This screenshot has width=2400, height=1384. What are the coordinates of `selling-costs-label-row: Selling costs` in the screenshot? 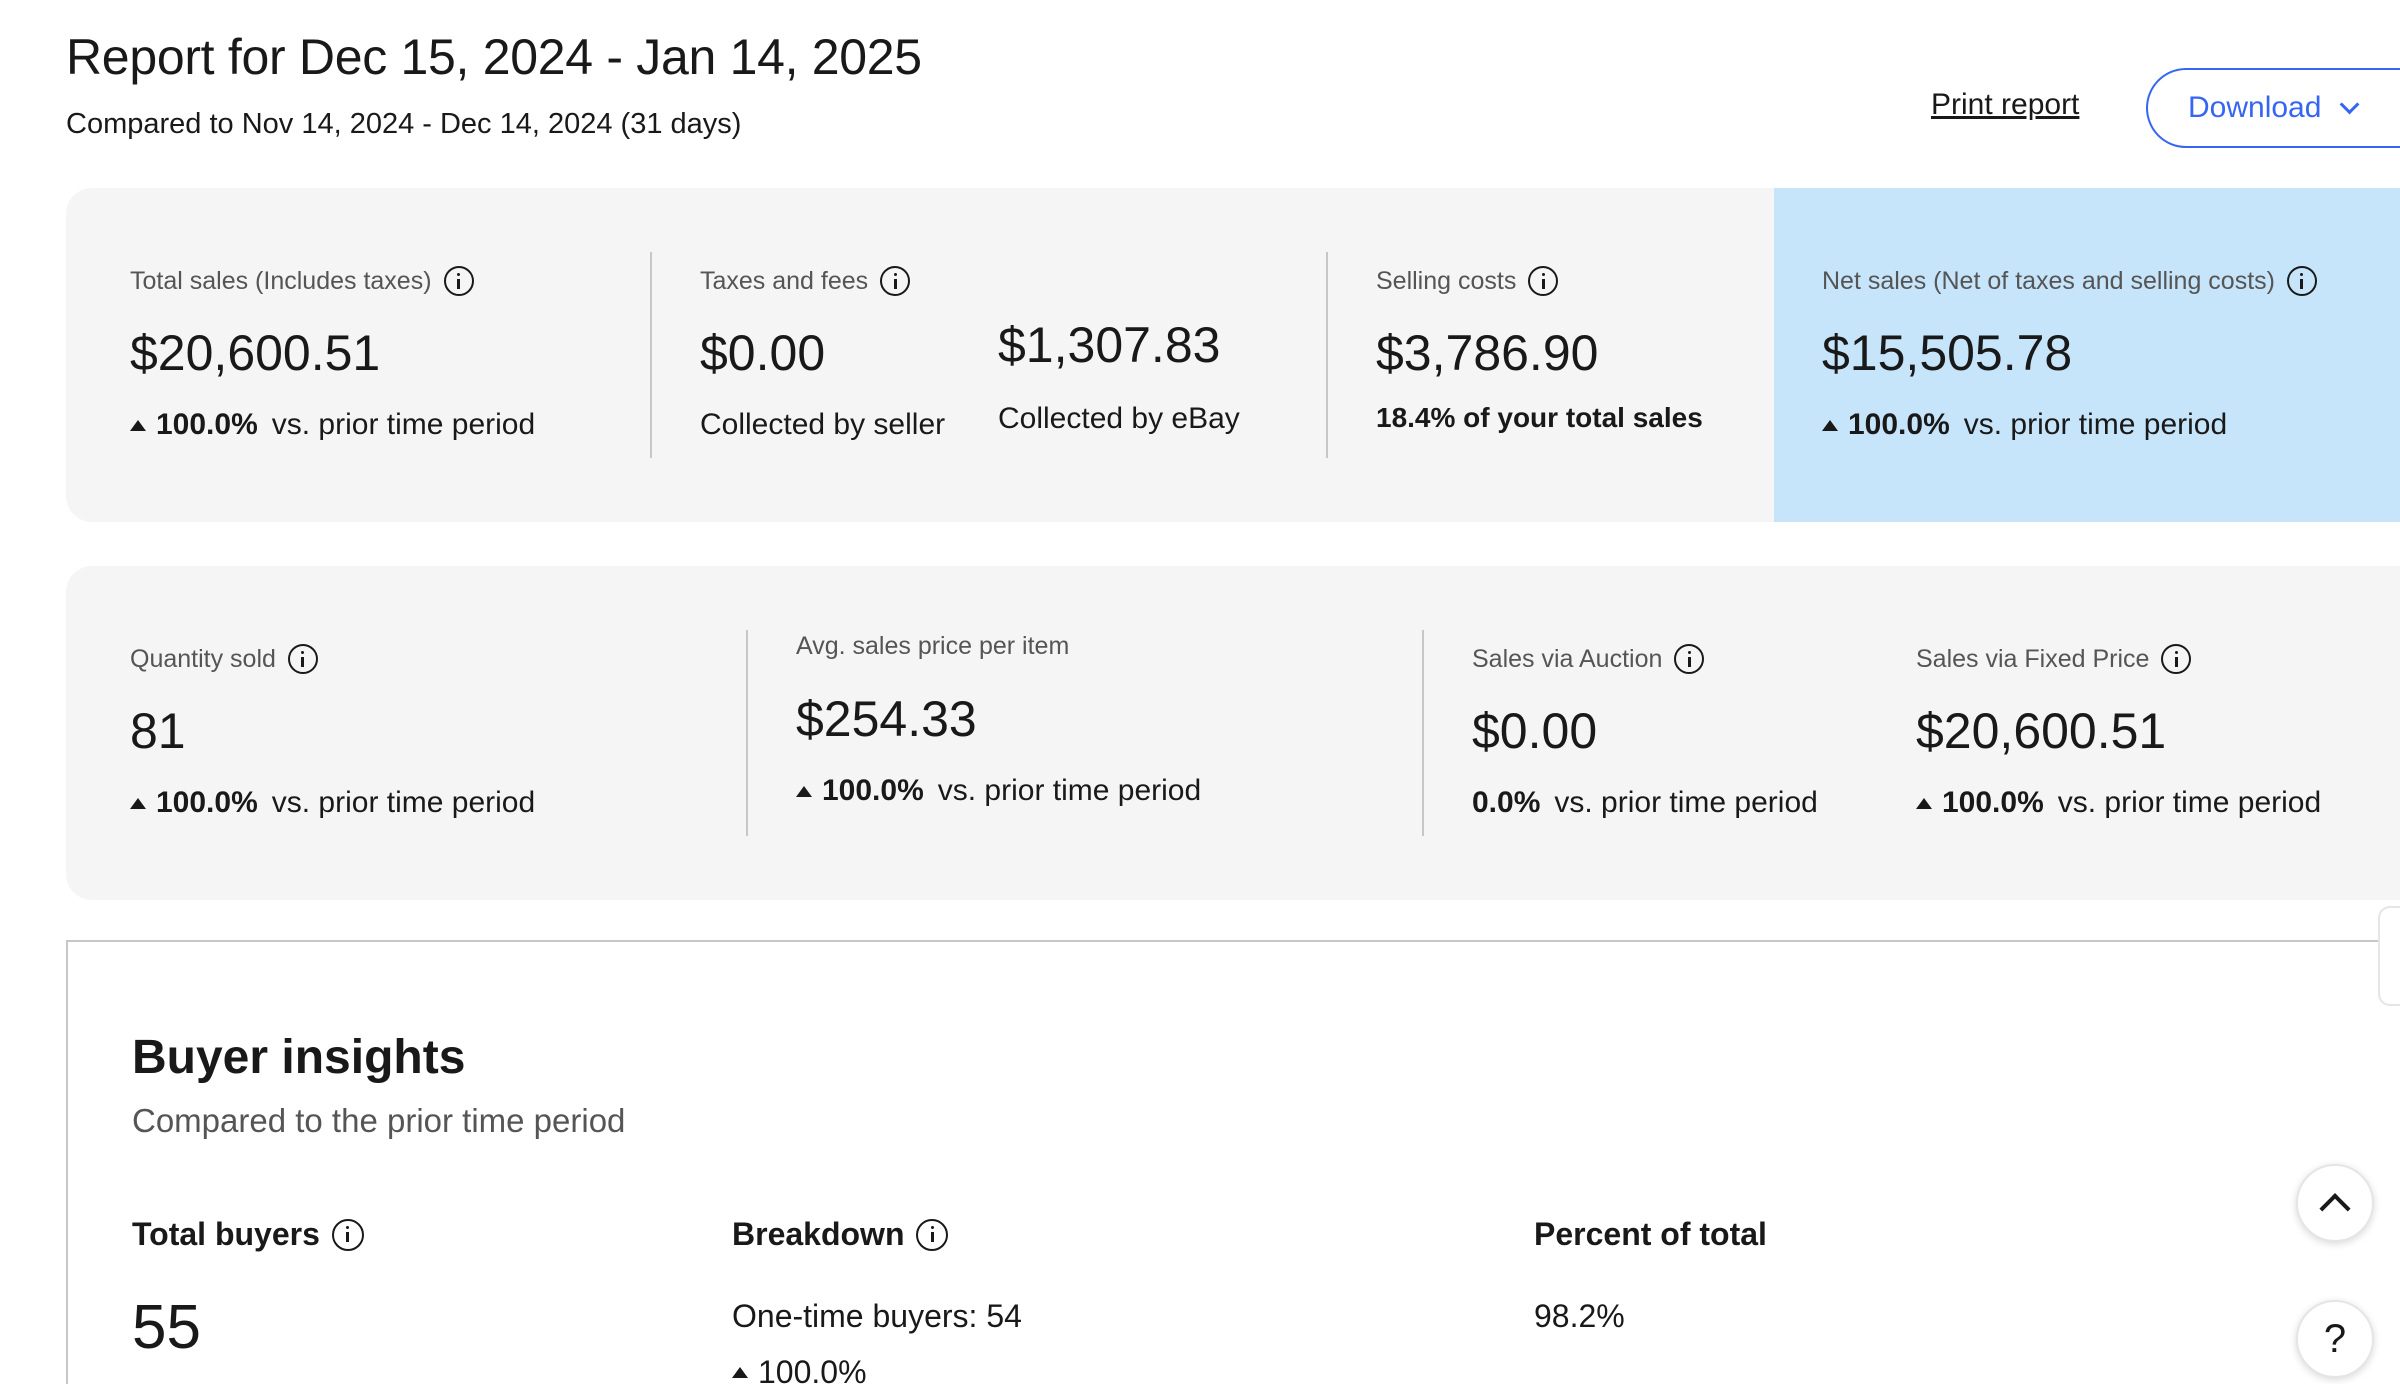 It's located at (1467, 281).